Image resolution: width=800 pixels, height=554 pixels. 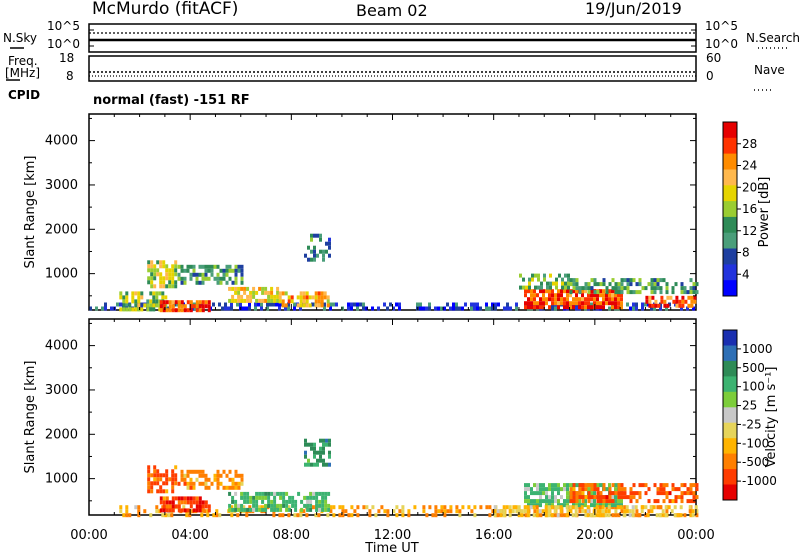 What do you see at coordinates (23, 73) in the screenshot?
I see `freq-label-line2: [MHz]` at bounding box center [23, 73].